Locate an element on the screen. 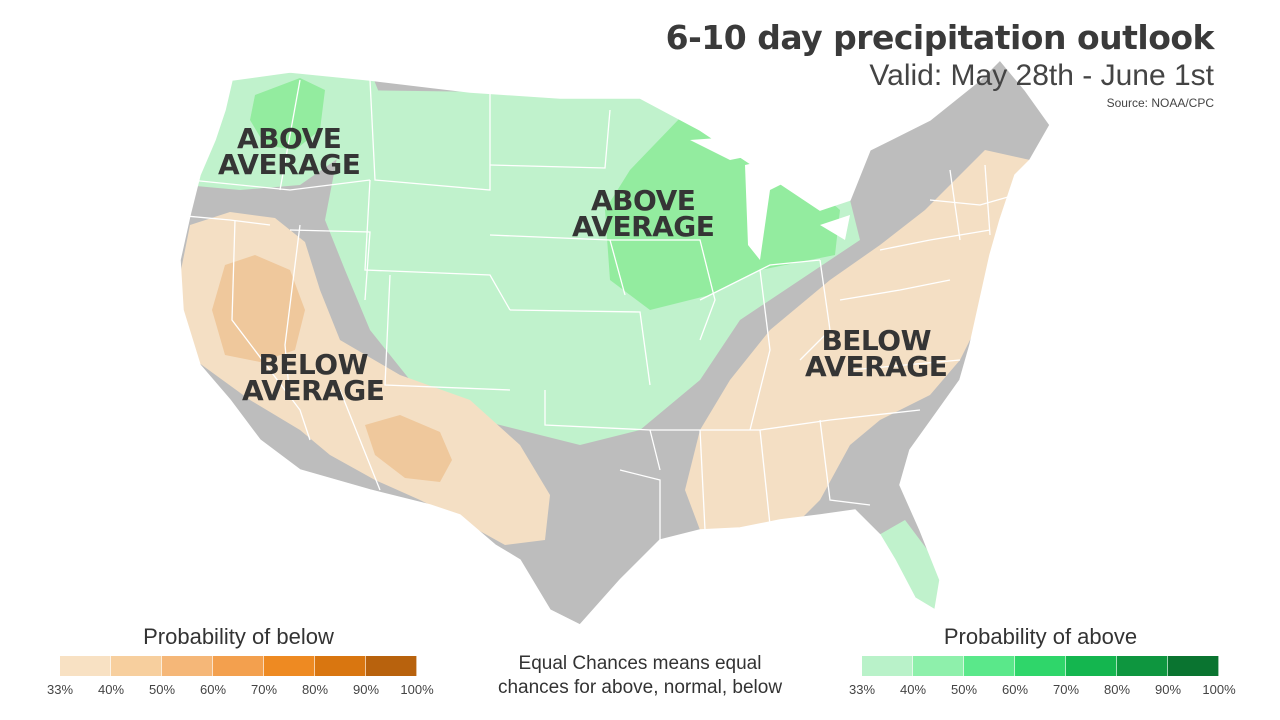  legend-below-tick: 70% is located at coordinates (264, 689).